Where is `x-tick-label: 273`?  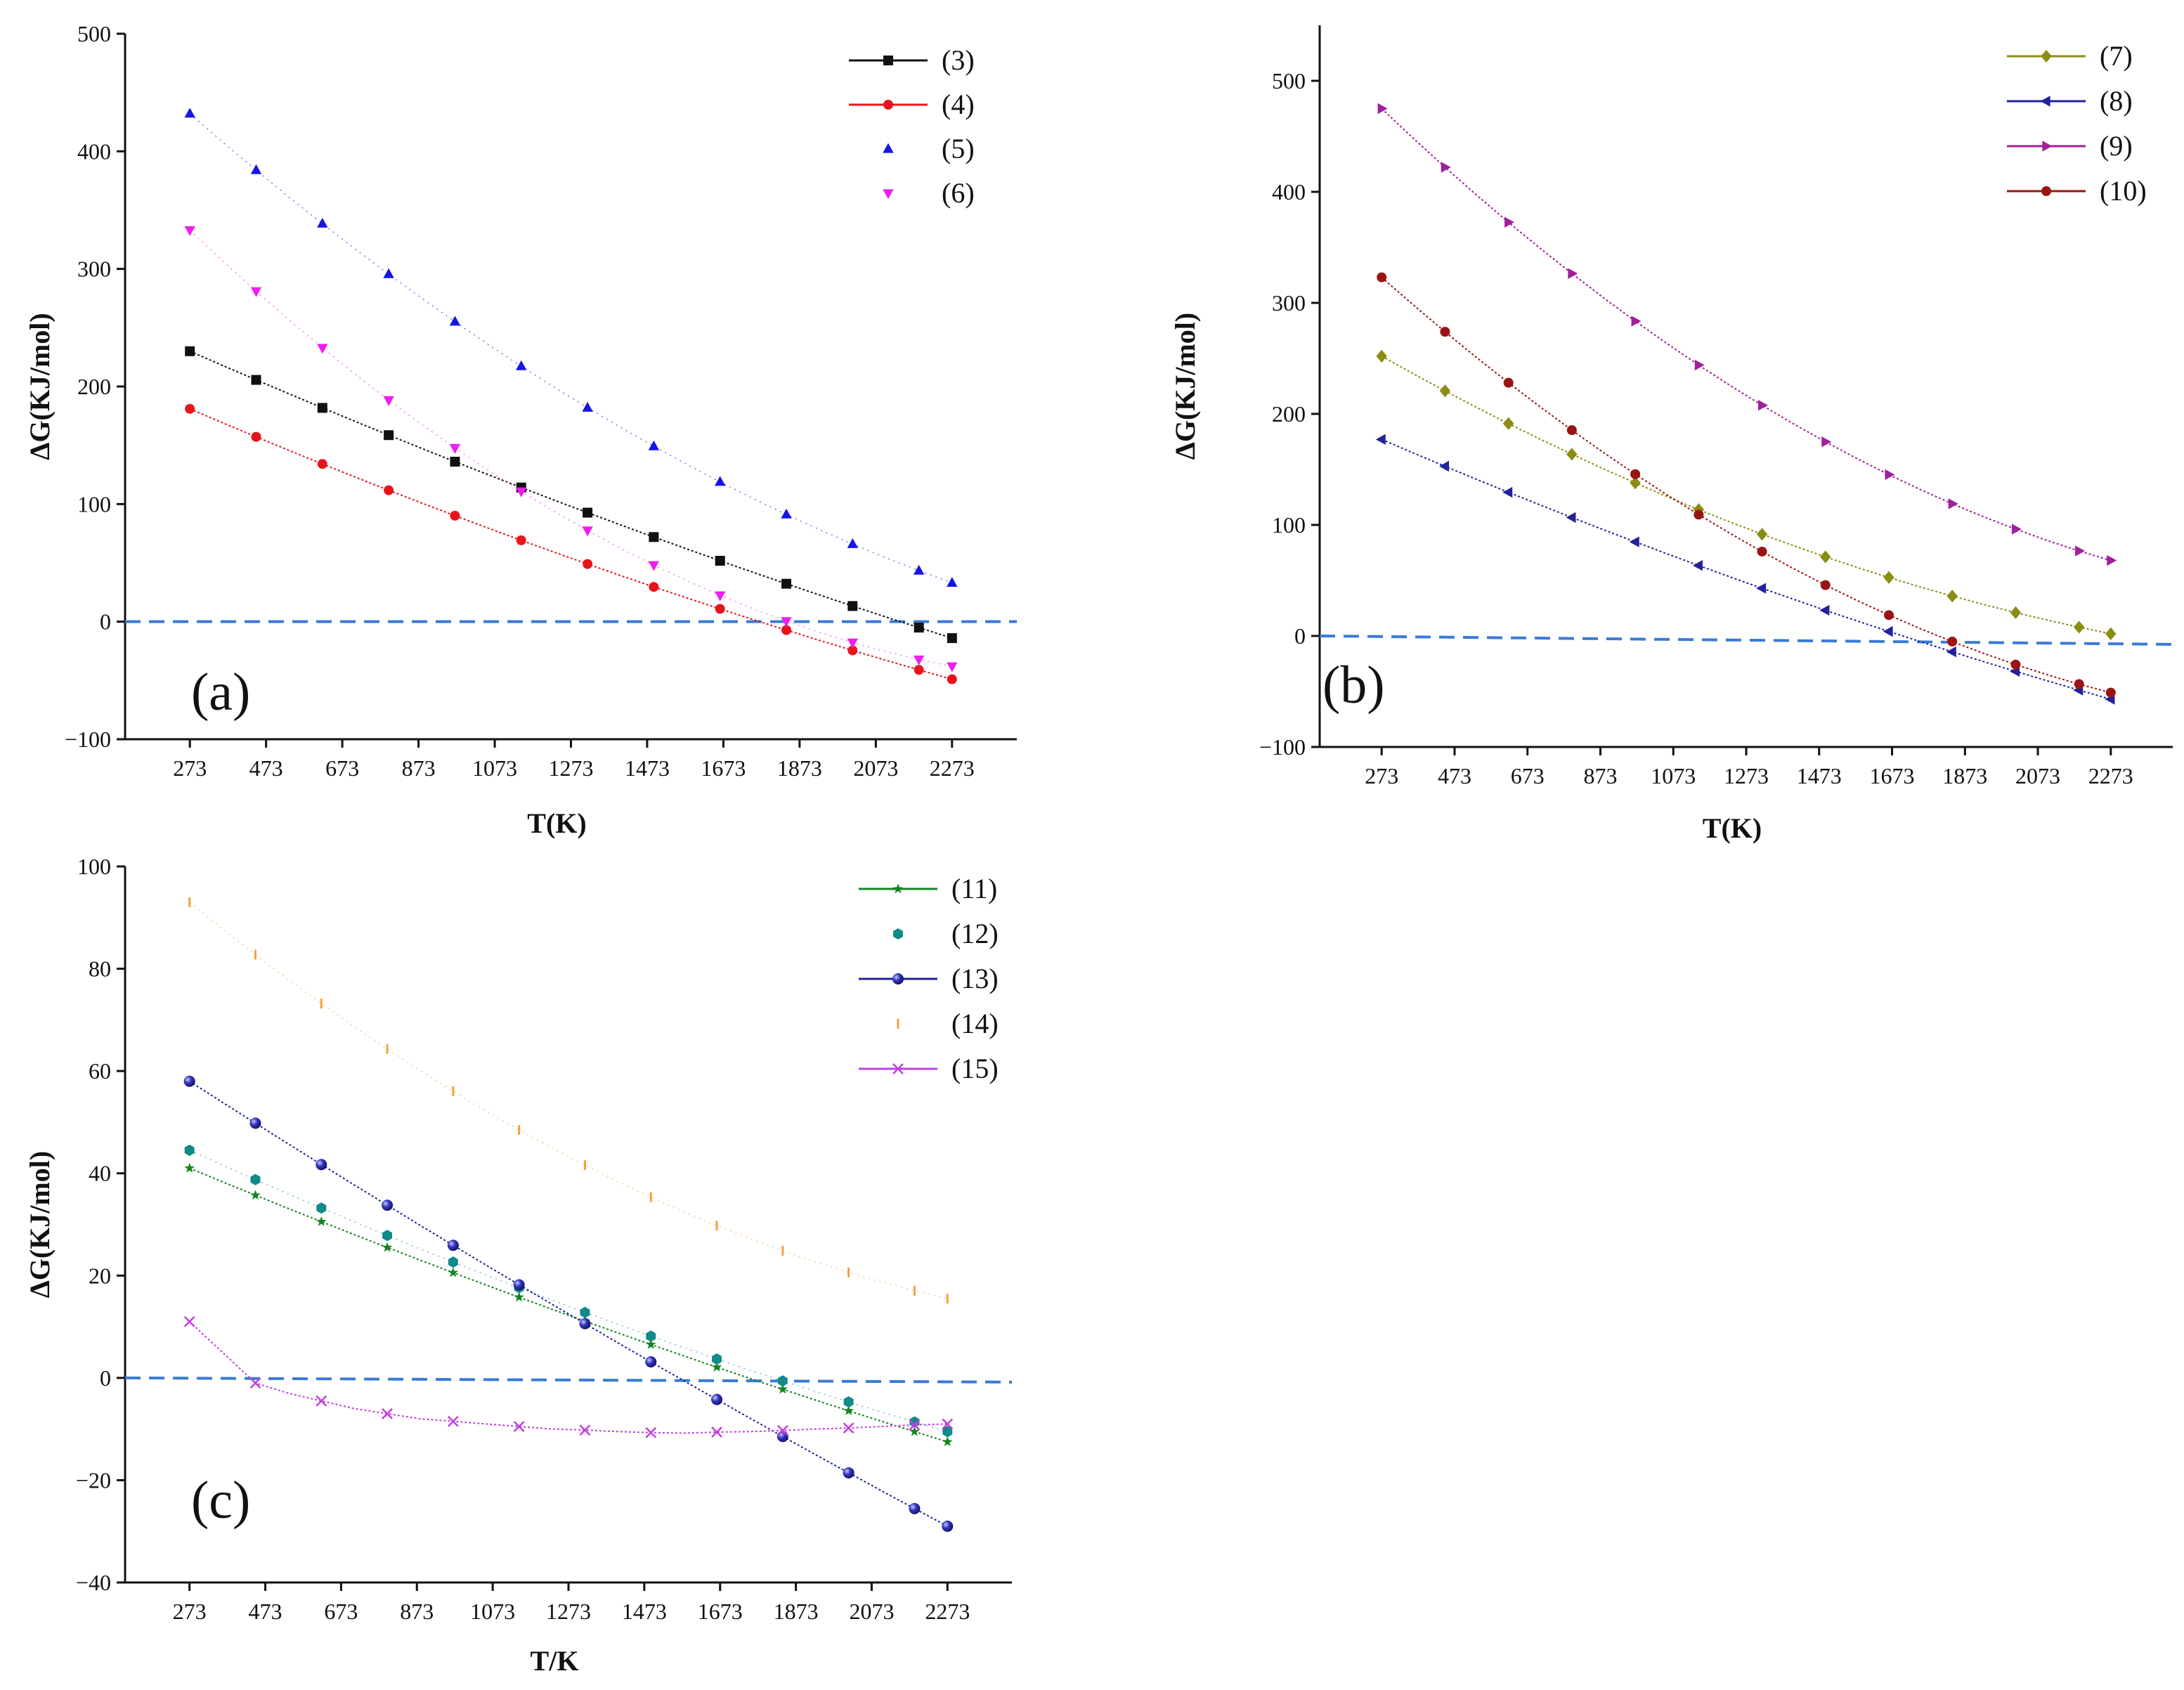 x-tick-label: 273 is located at coordinates (1381, 775).